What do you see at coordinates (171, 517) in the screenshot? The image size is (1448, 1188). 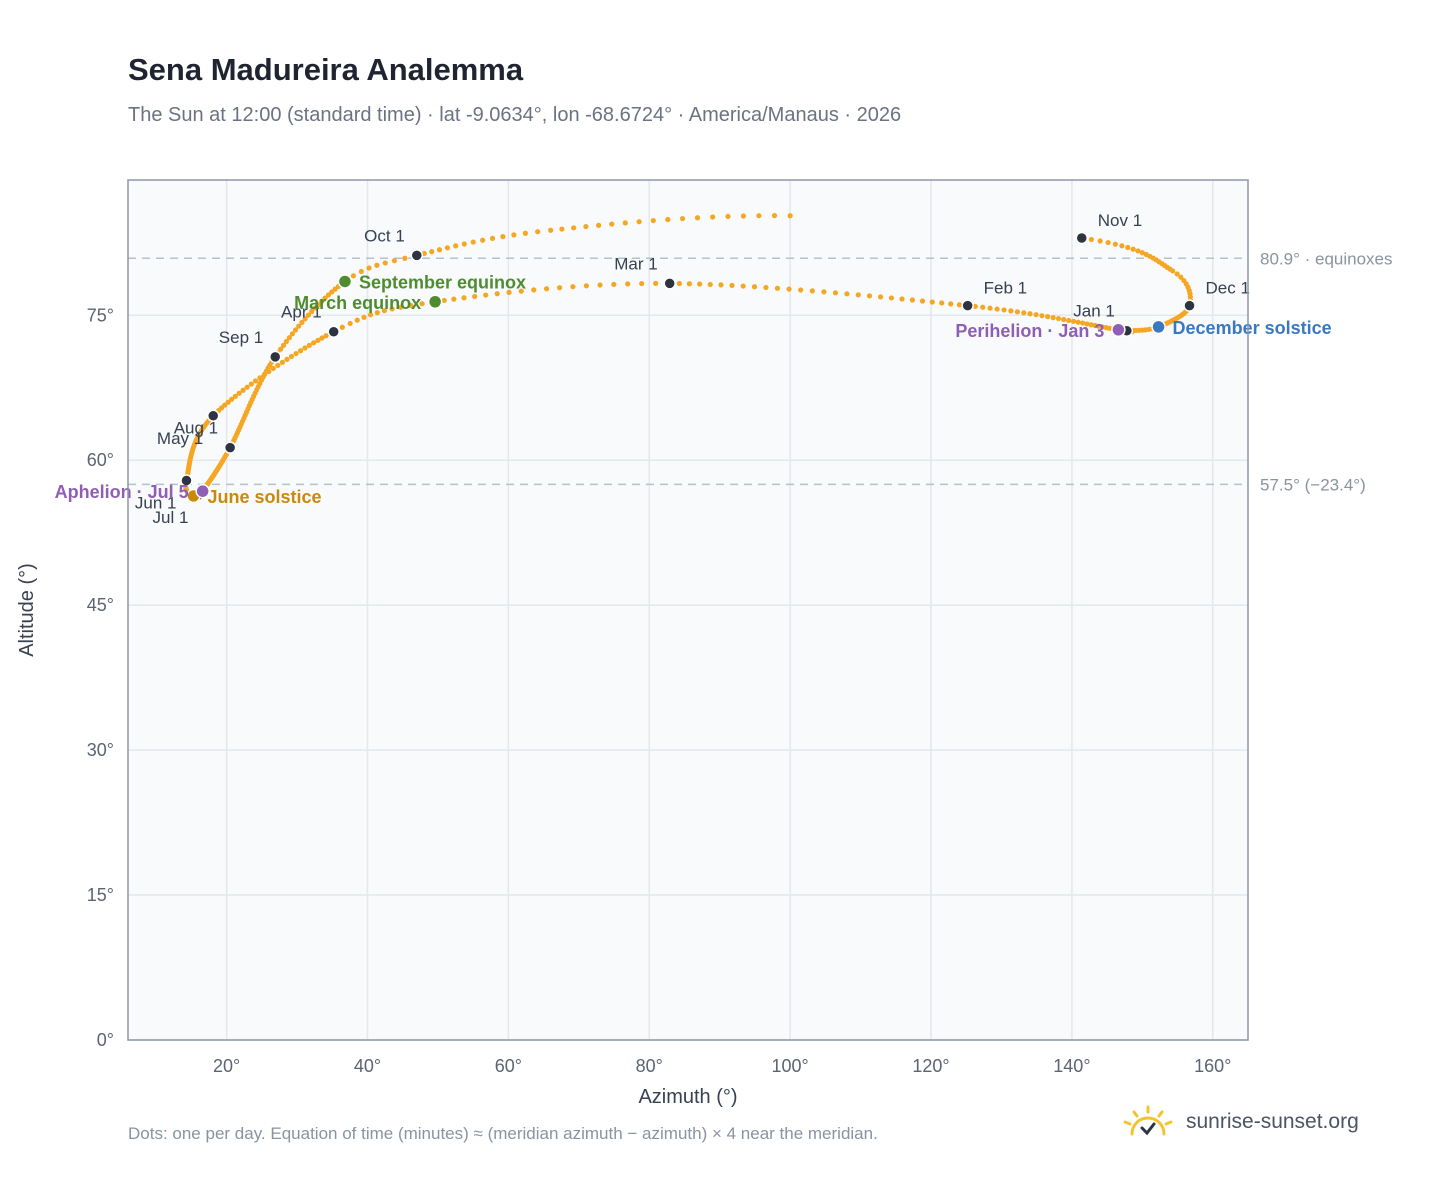 I see `month-label: Jul 1` at bounding box center [171, 517].